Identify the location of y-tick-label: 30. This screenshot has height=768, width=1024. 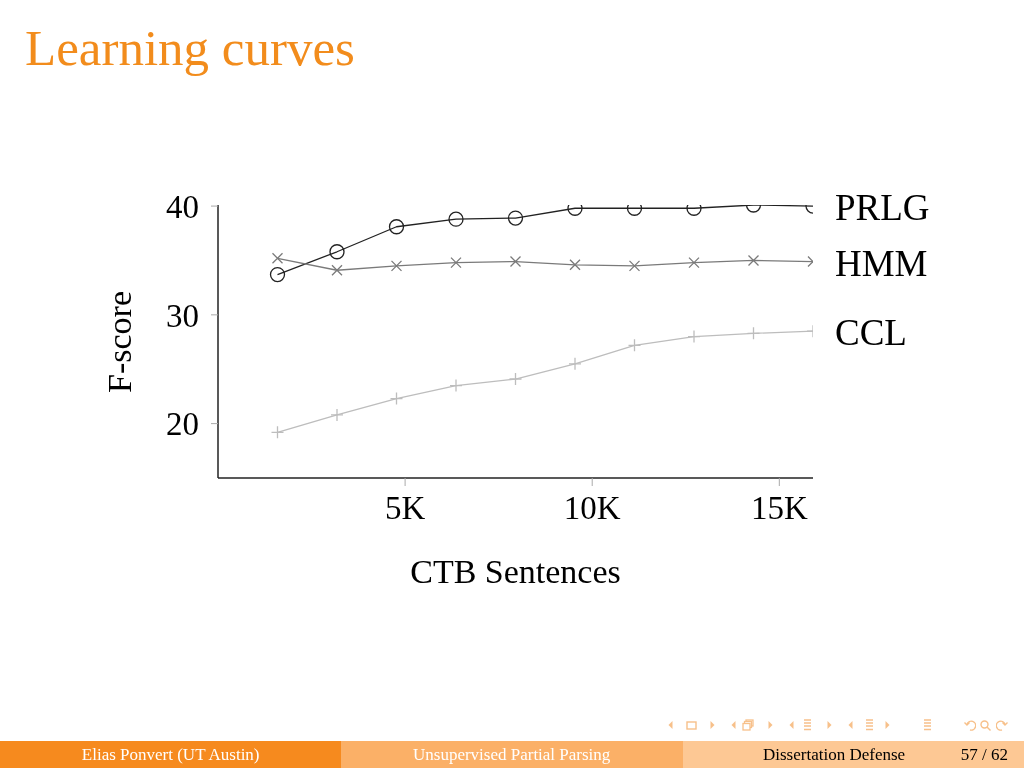
(182, 315).